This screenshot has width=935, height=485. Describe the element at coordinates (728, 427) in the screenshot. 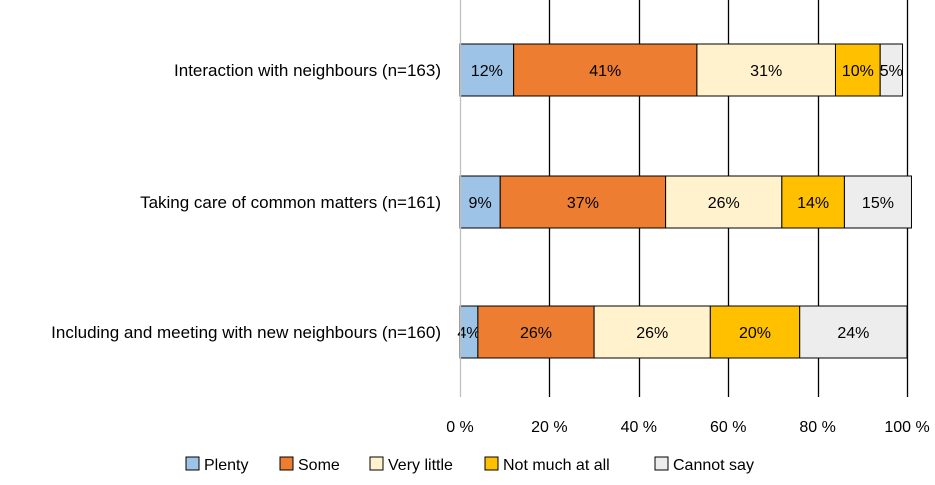

I see `x-tick-label: 60 %` at that location.